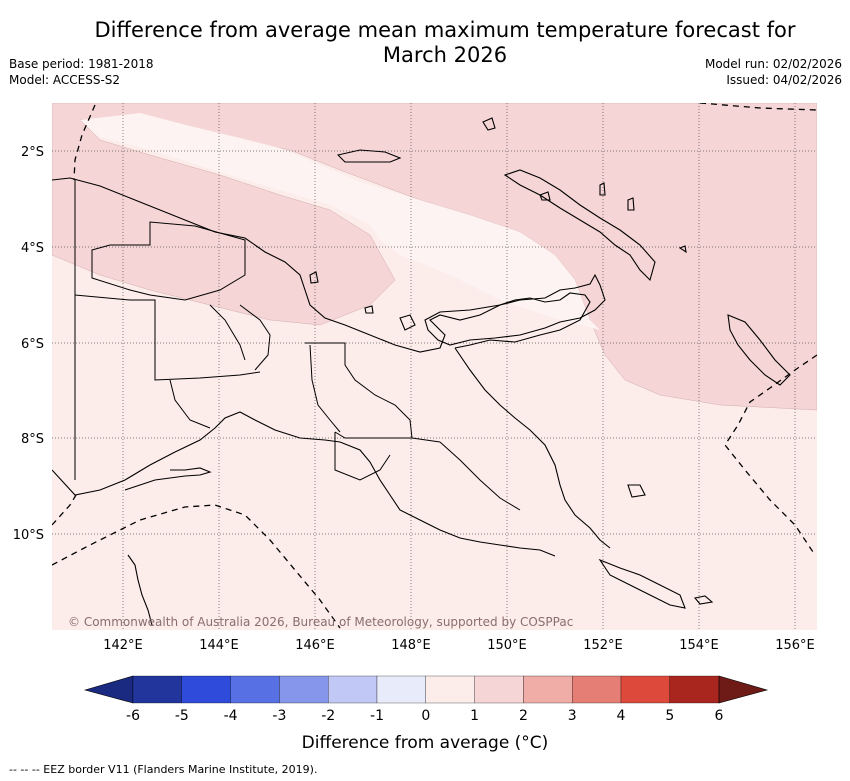 Image resolution: width=850 pixels, height=781 pixels. Describe the element at coordinates (123, 645) in the screenshot. I see `lon-label: 142°E` at that location.